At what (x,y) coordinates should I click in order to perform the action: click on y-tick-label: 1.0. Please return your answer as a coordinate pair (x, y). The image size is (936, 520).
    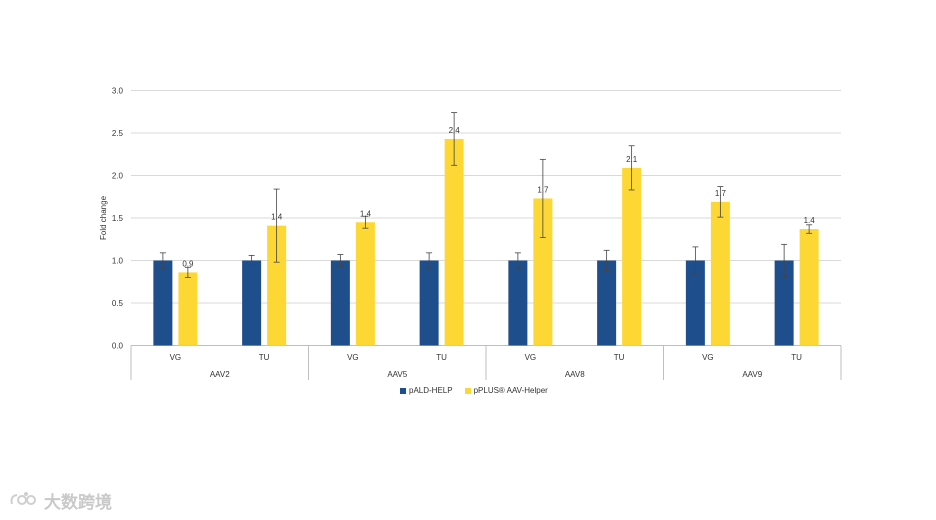
    Looking at the image, I should click on (118, 261).